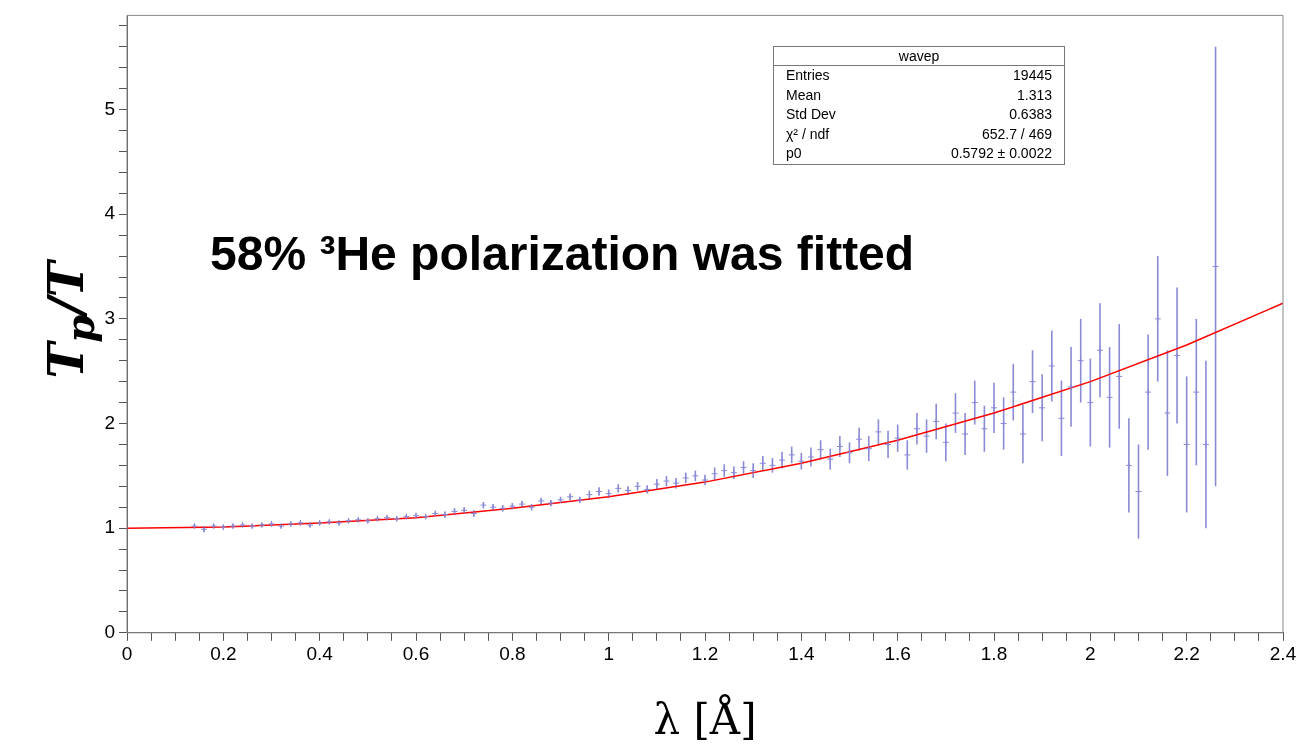 Image resolution: width=1308 pixels, height=752 pixels. What do you see at coordinates (1090, 654) in the screenshot?
I see `x-tick-label: 2` at bounding box center [1090, 654].